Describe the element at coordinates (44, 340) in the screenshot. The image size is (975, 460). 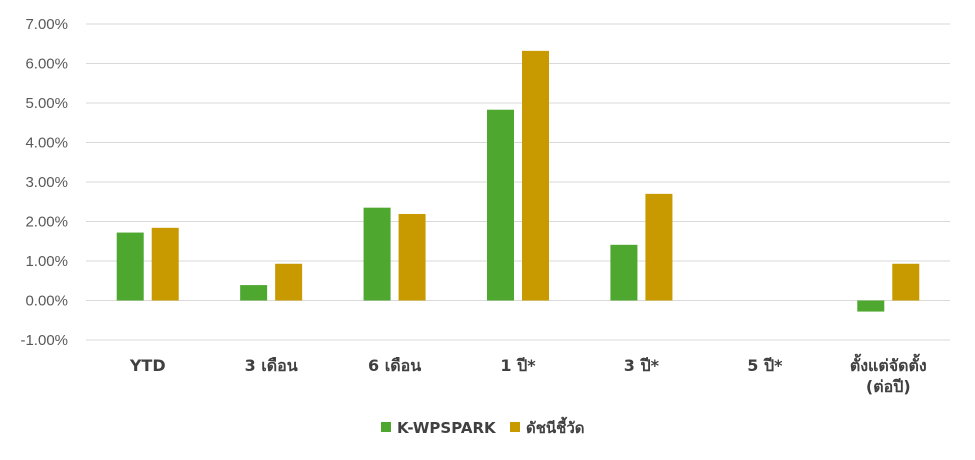
I see `y-tick-label: -1.00%` at that location.